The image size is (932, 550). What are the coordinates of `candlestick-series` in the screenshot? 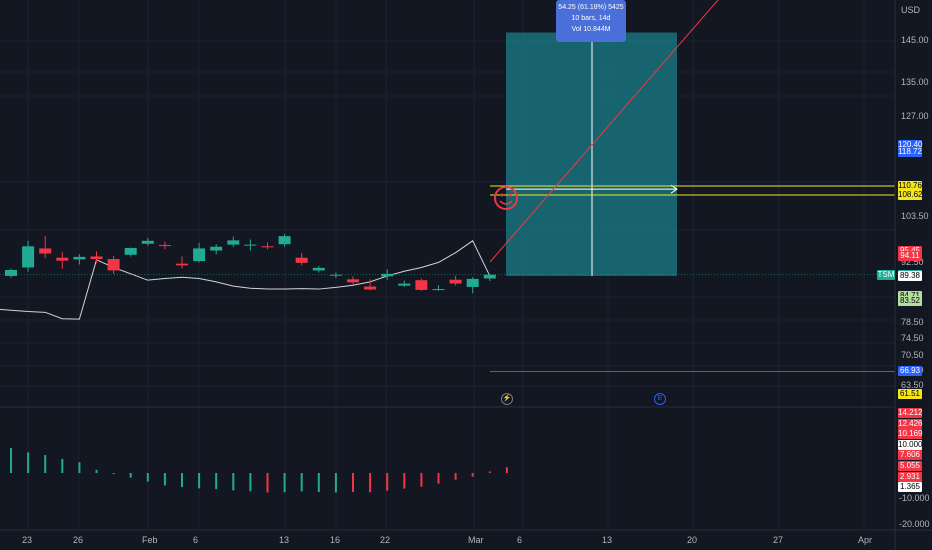 It's located at (250, 264).